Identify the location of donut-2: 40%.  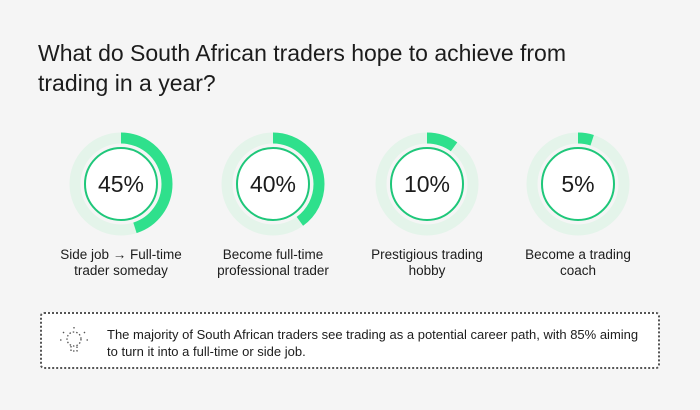
(273, 184).